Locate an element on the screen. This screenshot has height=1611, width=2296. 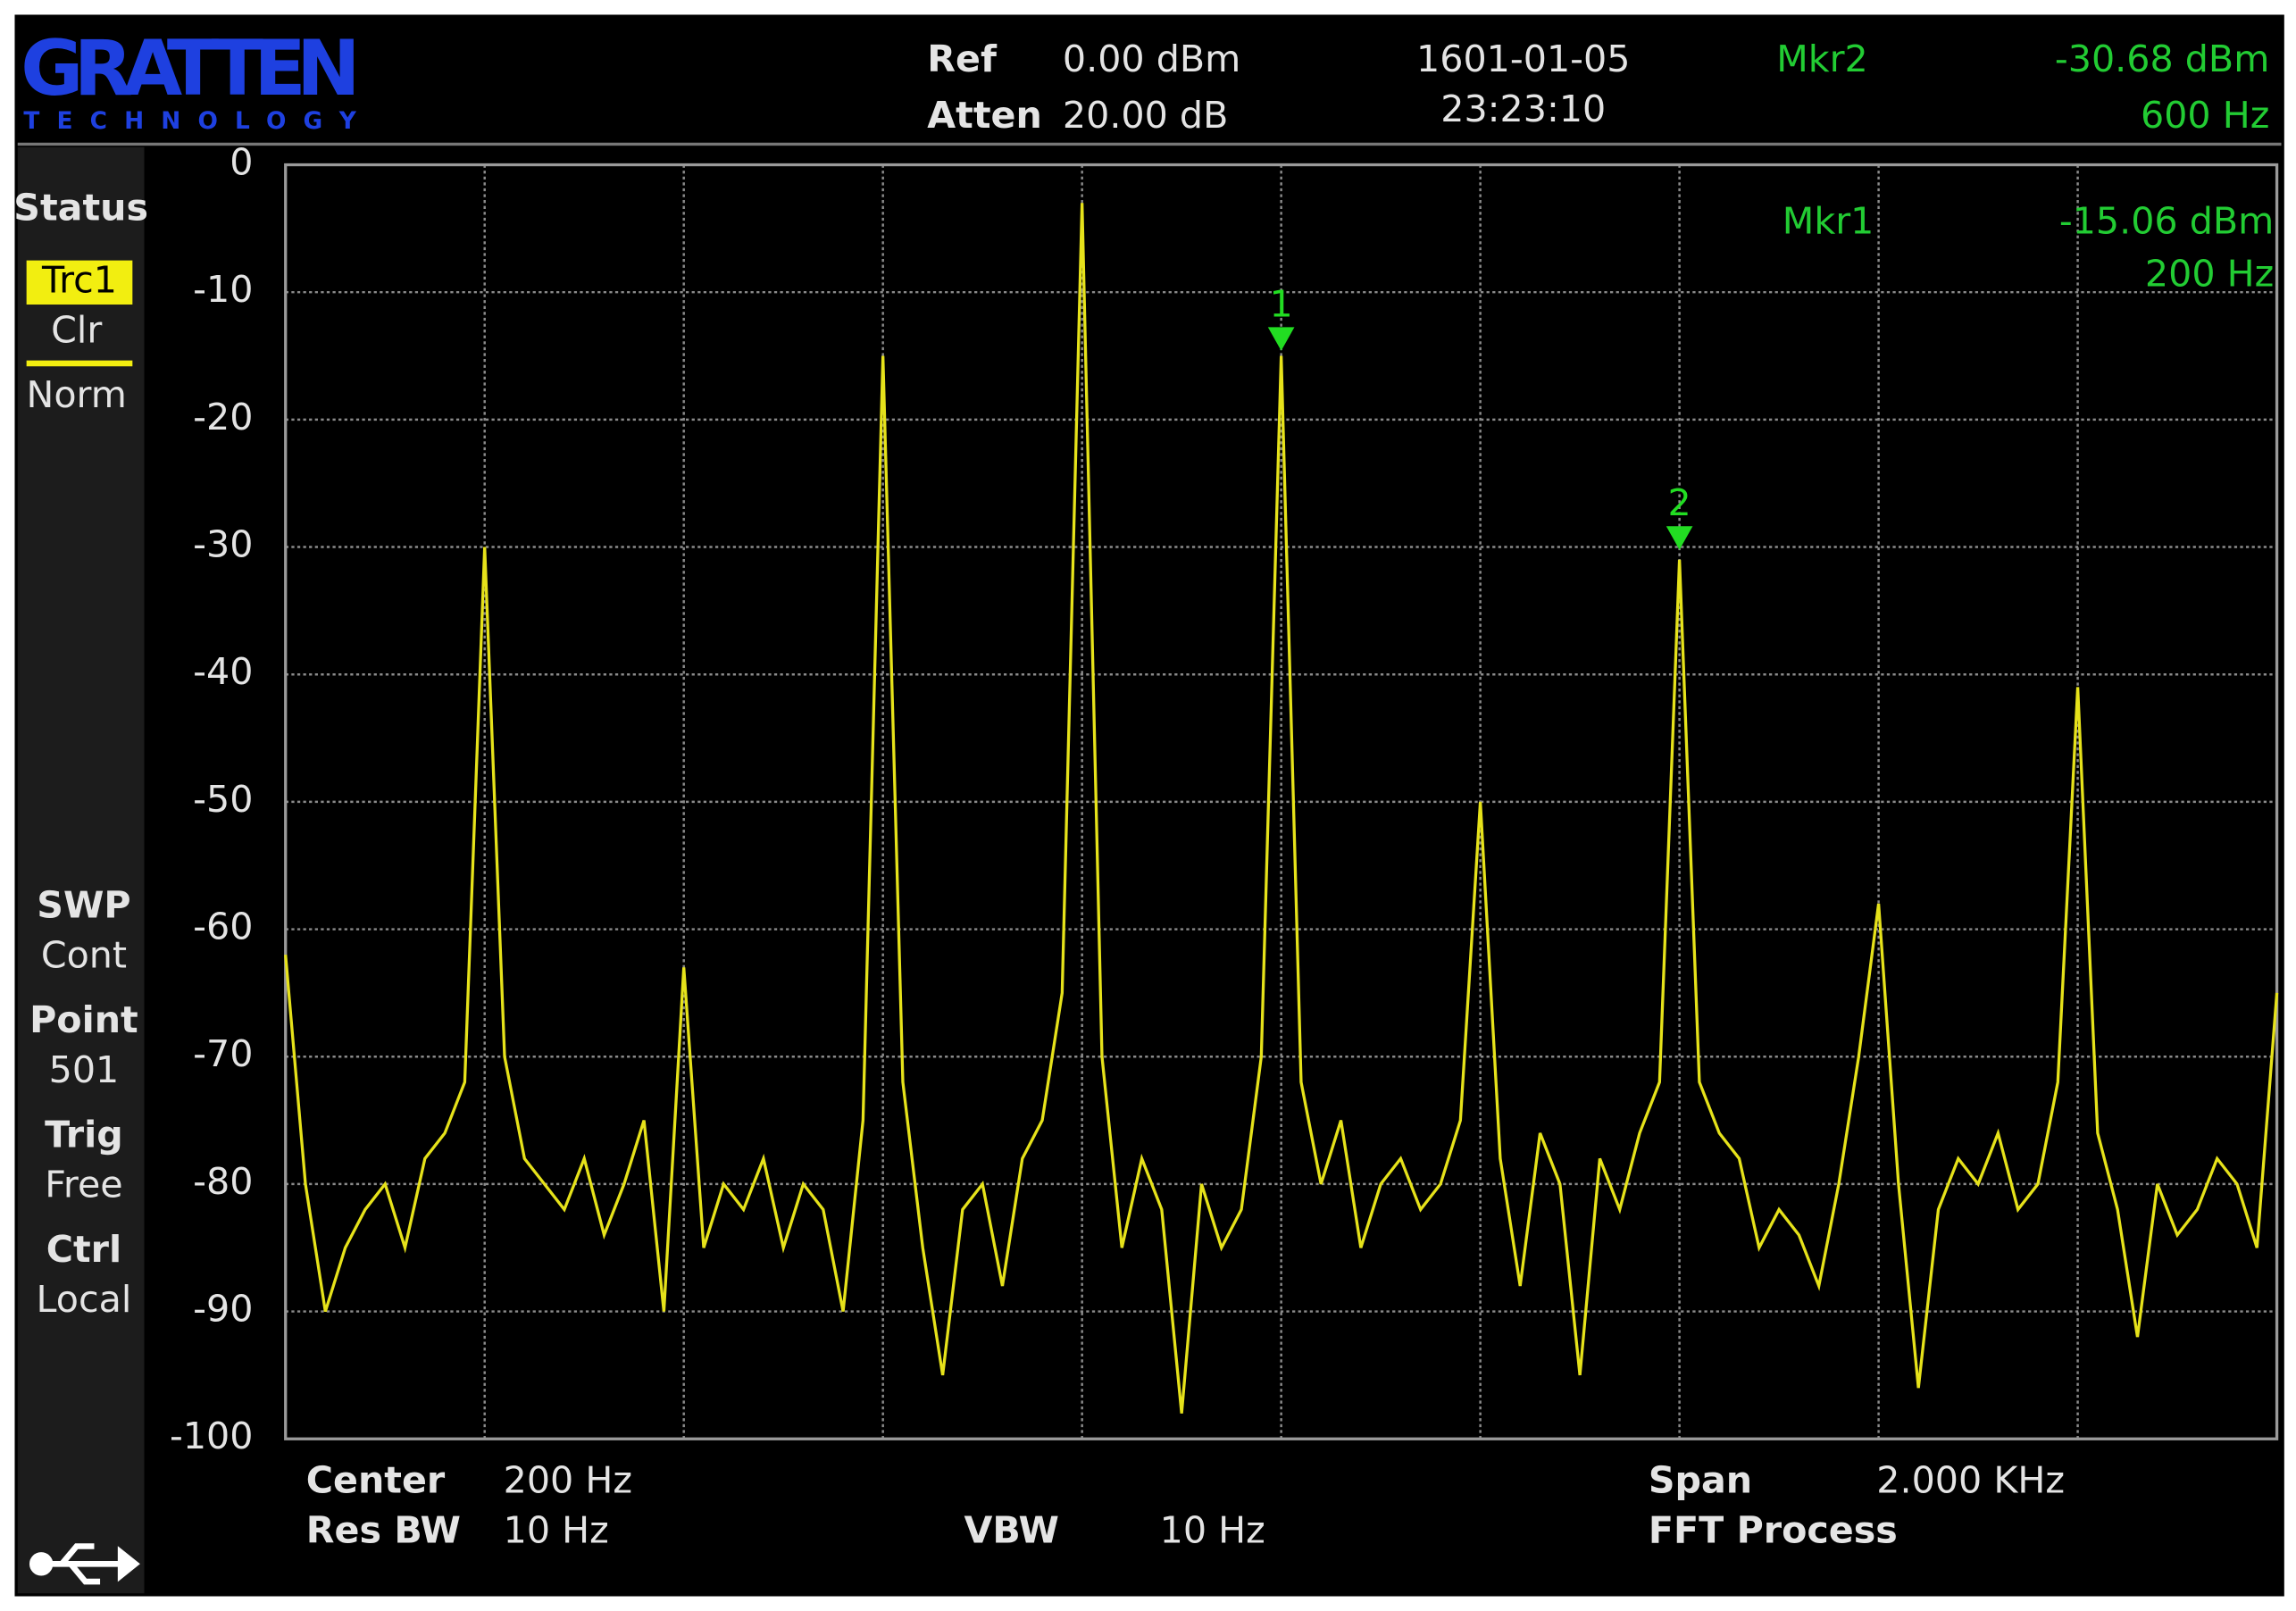
center-value: 200 Hz is located at coordinates (568, 1480).